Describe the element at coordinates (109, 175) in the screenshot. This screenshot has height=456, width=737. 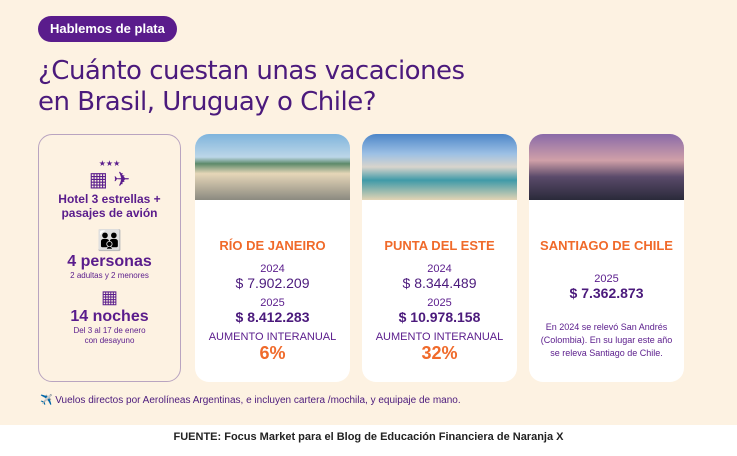
I see `hotel-plane-icon: ★★★ ▦ ✈` at that location.